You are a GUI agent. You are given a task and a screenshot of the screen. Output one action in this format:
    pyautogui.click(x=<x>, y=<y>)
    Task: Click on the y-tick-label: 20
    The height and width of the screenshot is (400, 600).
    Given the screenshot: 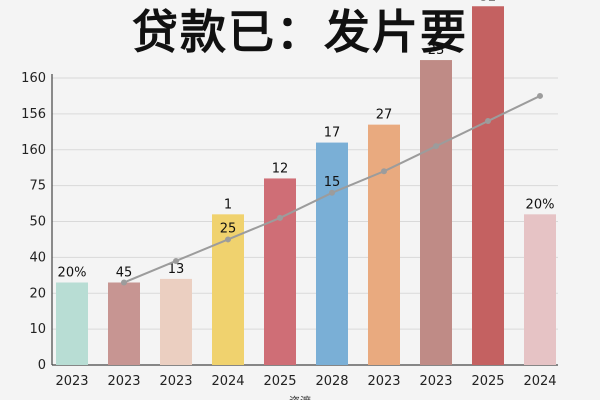 What is the action you would take?
    pyautogui.click(x=37, y=293)
    